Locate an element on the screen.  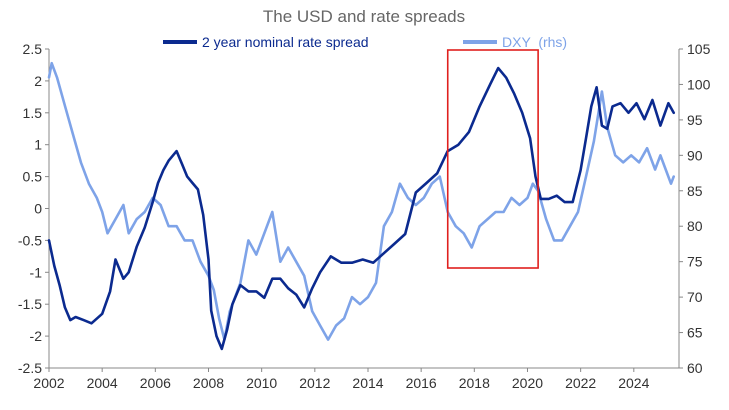
x-tick-label: 2020 is located at coordinates (527, 383).